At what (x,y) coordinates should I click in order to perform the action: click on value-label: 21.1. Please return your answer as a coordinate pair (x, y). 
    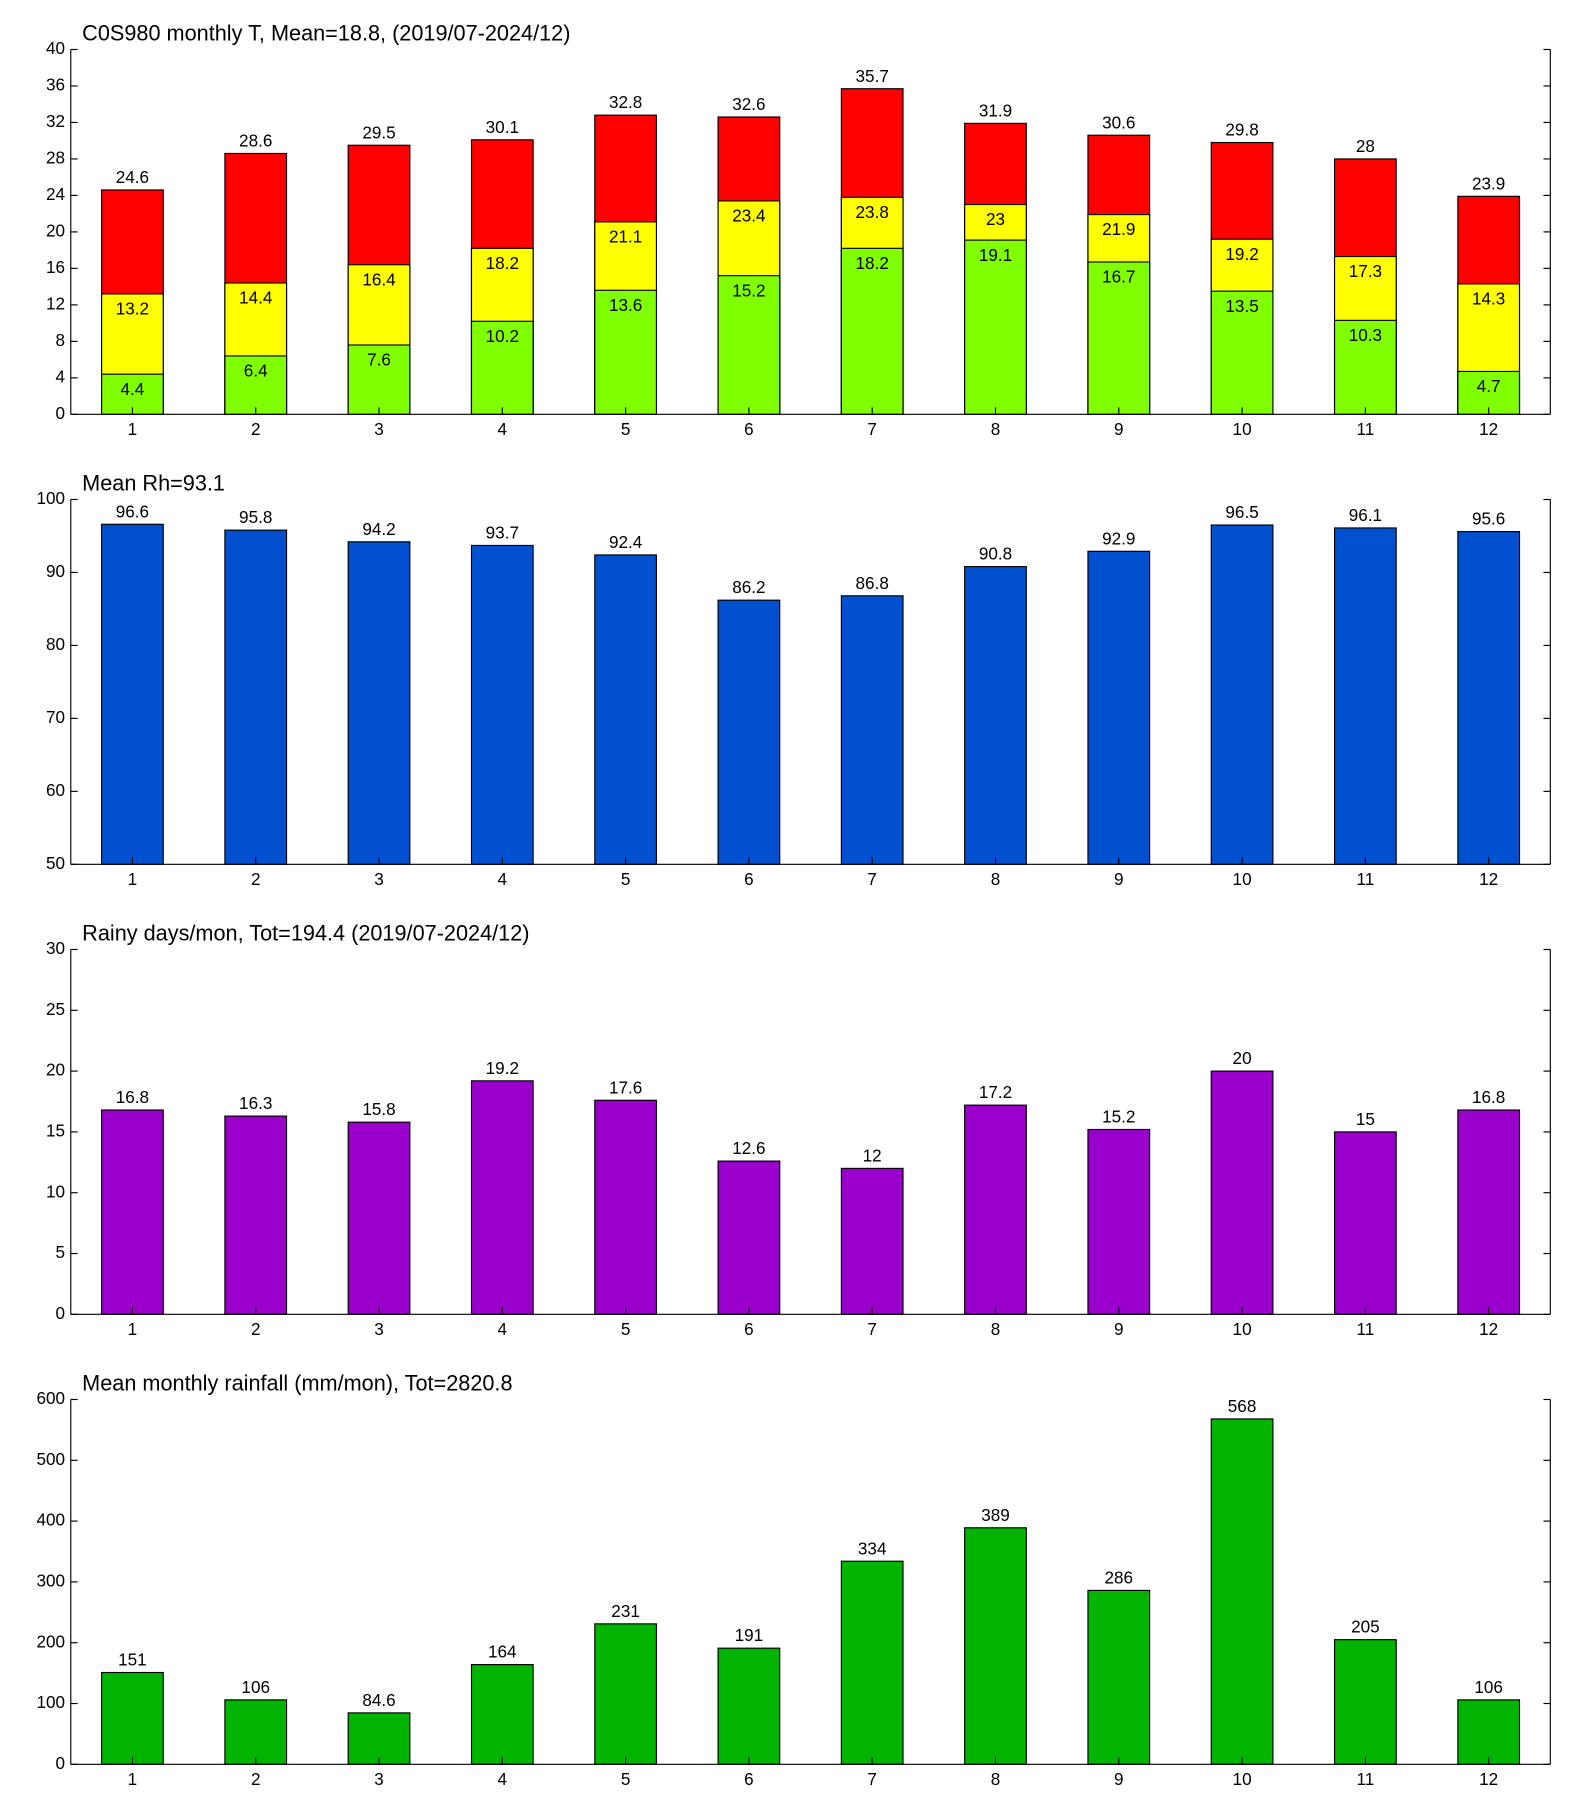
    Looking at the image, I should click on (625, 236).